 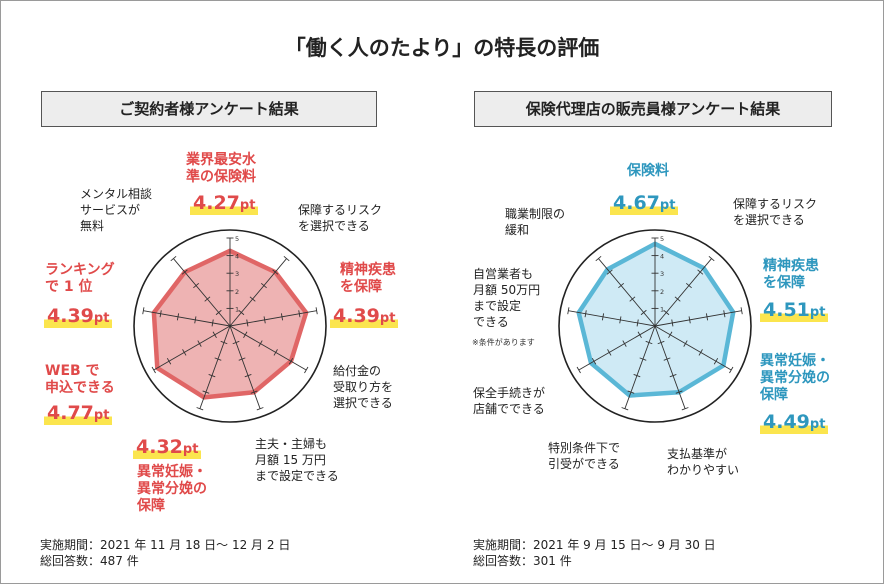 What do you see at coordinates (791, 274) in the screenshot?
I see `right-cat-mental-illness-label: 精神疾患 を保障` at bounding box center [791, 274].